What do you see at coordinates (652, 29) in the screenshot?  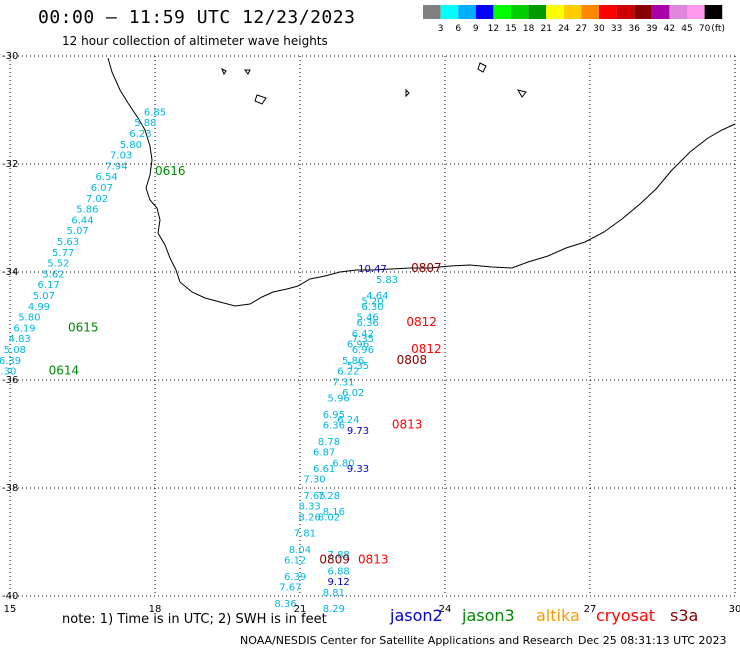 I see `colorbar-label: 39` at bounding box center [652, 29].